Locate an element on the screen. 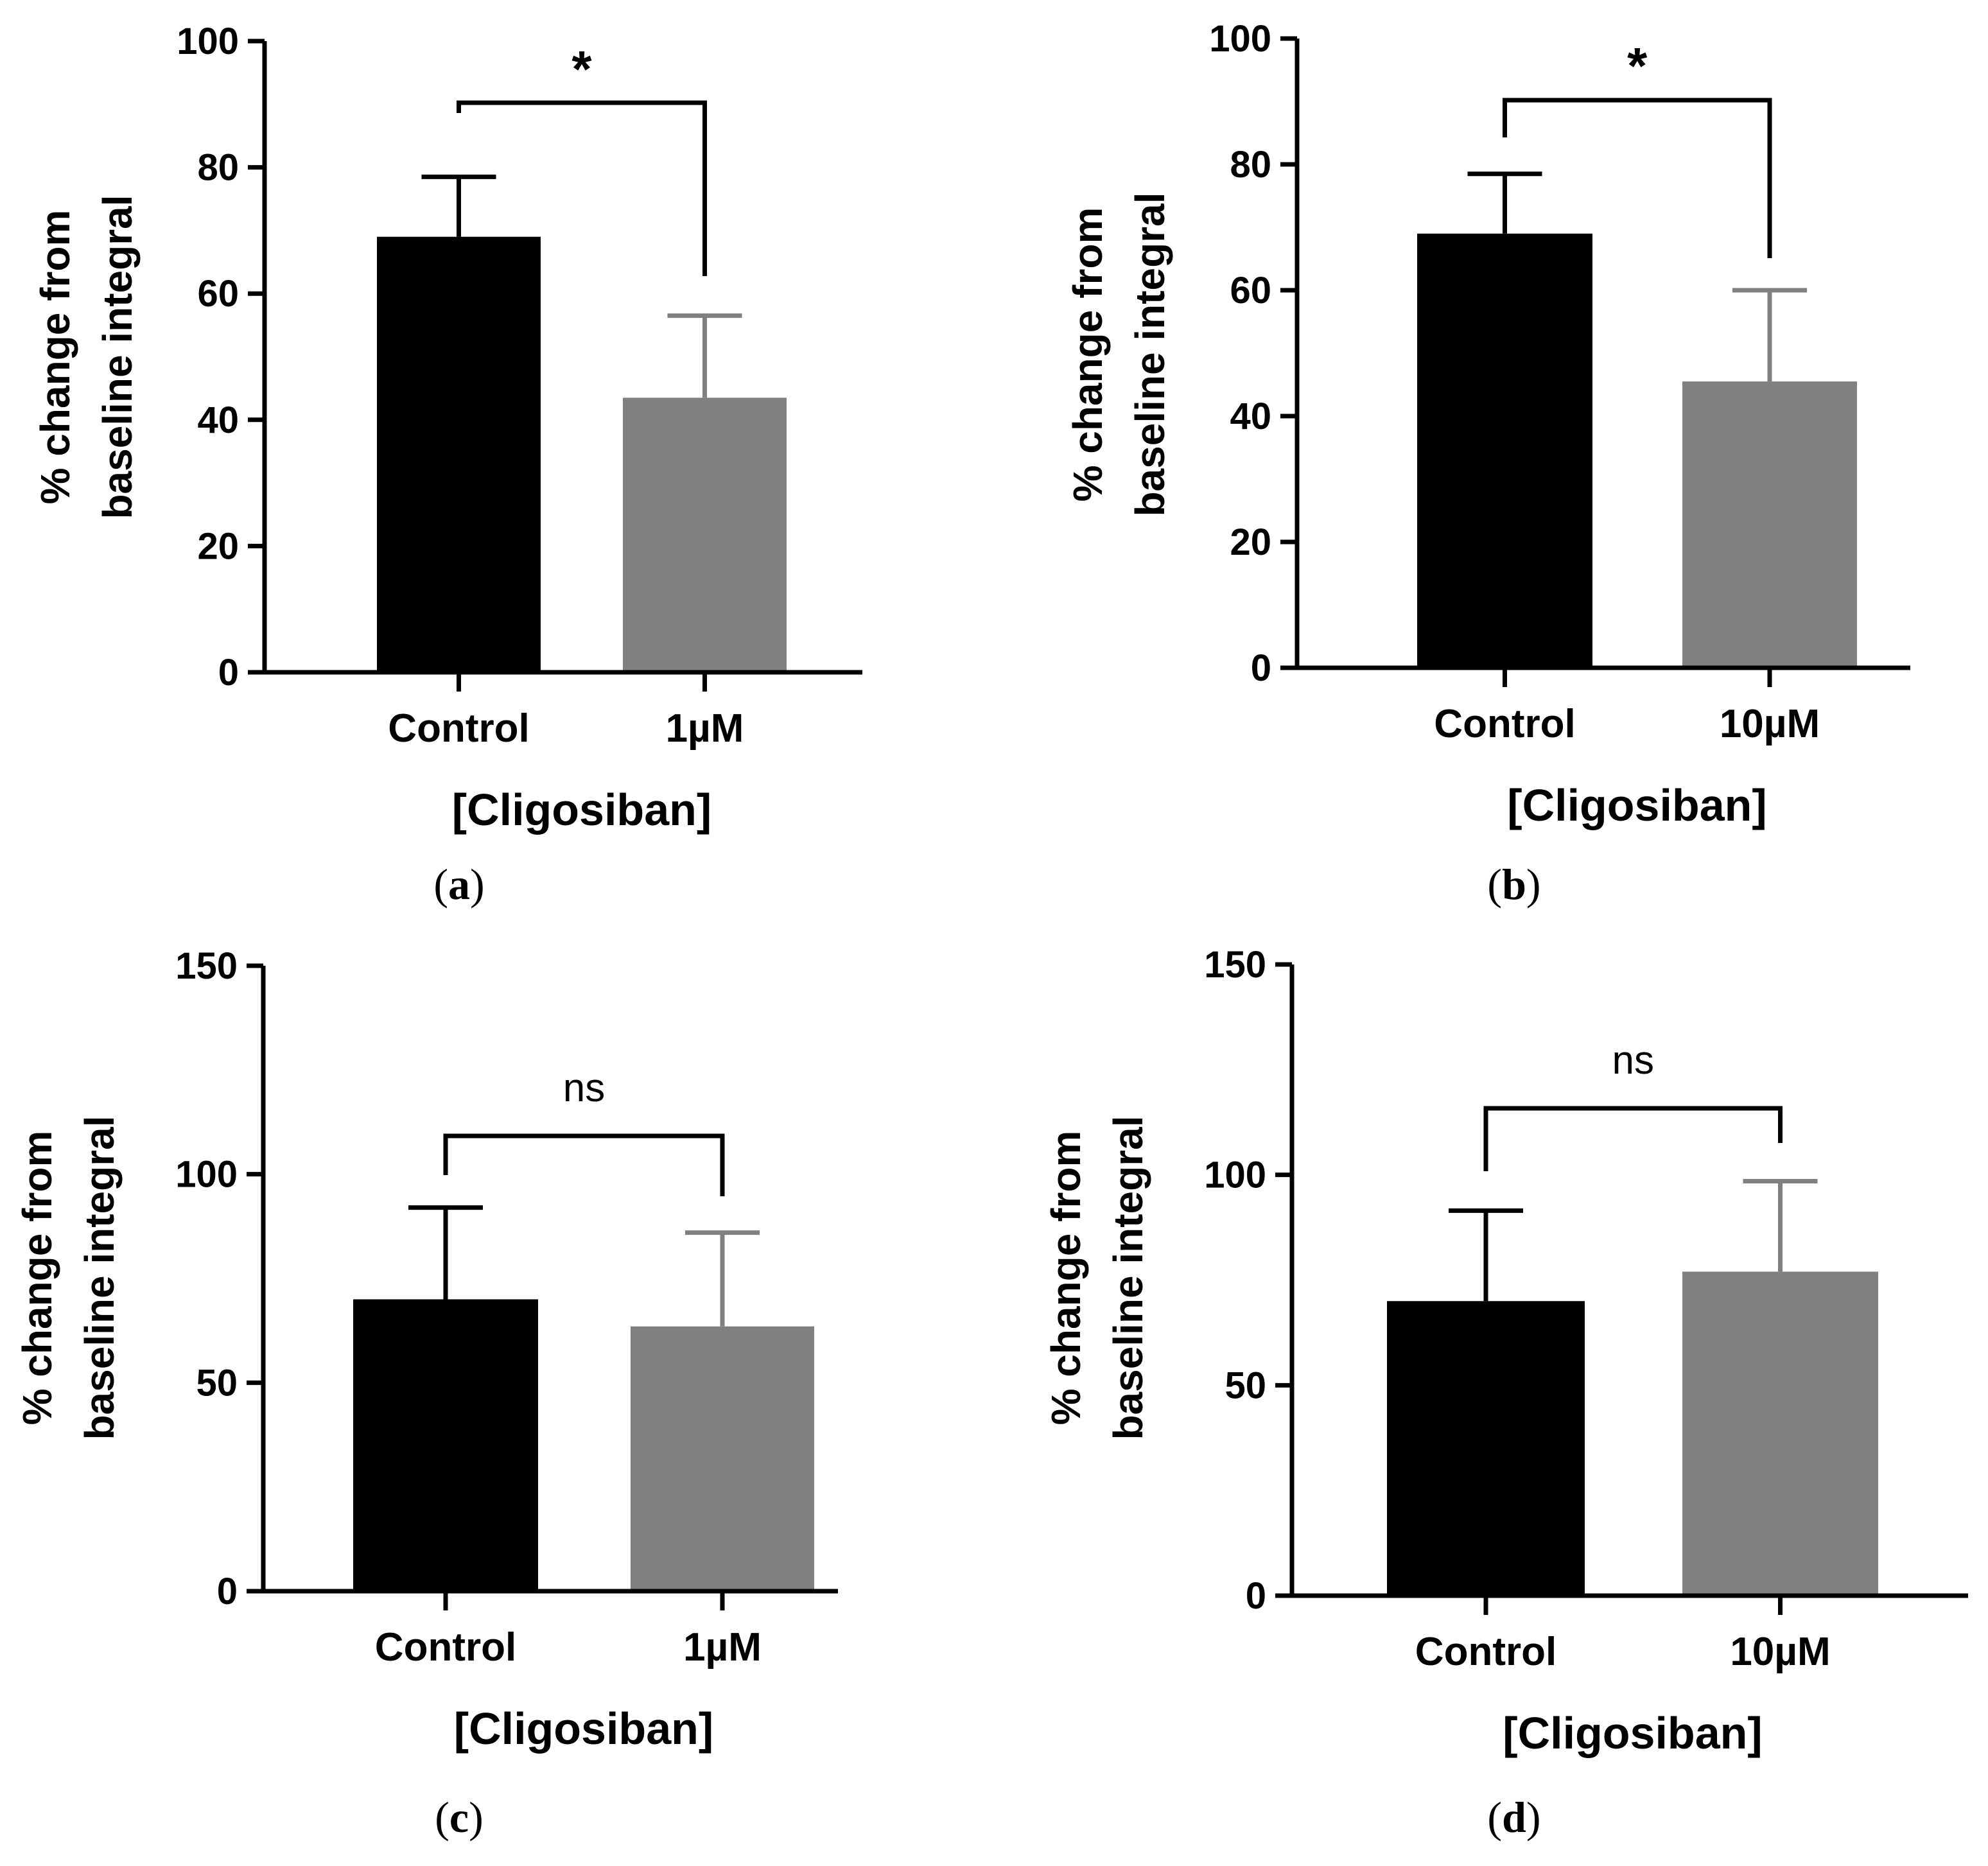 The image size is (1988, 1866). panel-label: (d) is located at coordinates (1513, 1818).